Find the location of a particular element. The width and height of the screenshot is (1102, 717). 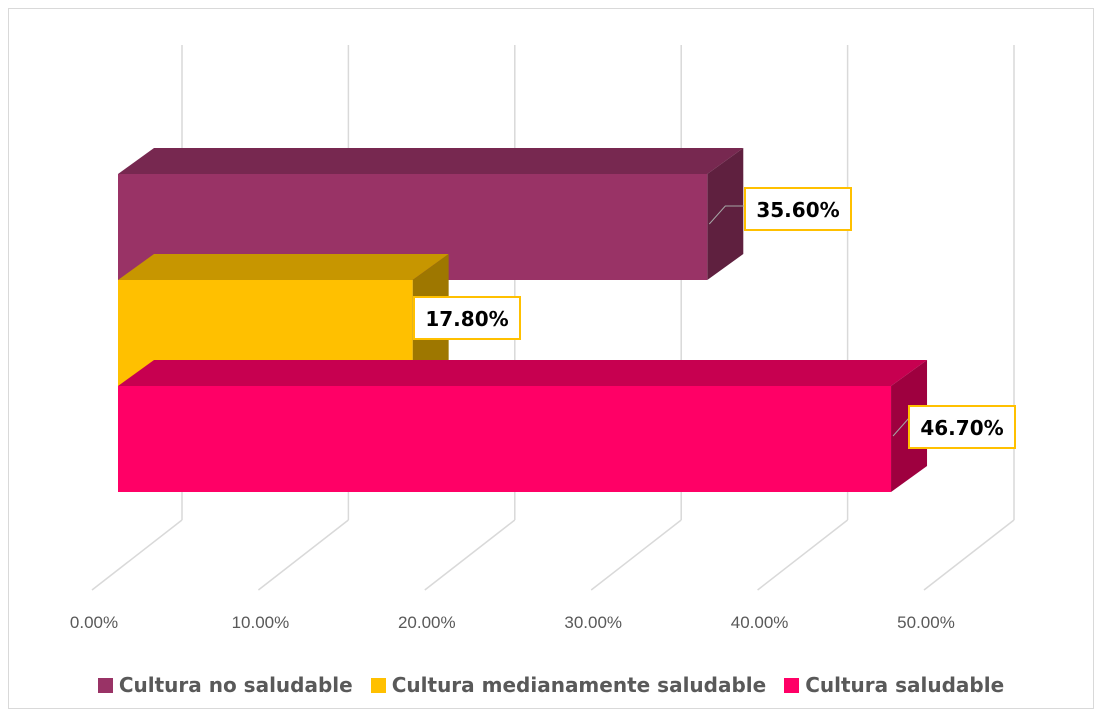

legend-item-cultura-saludable: Cultura saludable is located at coordinates (894, 685).